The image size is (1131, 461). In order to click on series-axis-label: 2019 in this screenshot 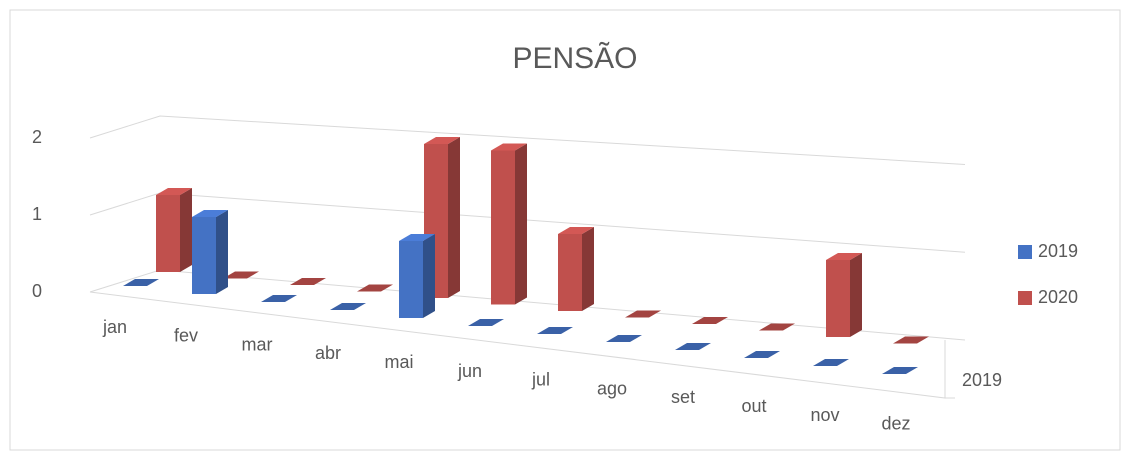, I will do `click(982, 380)`.